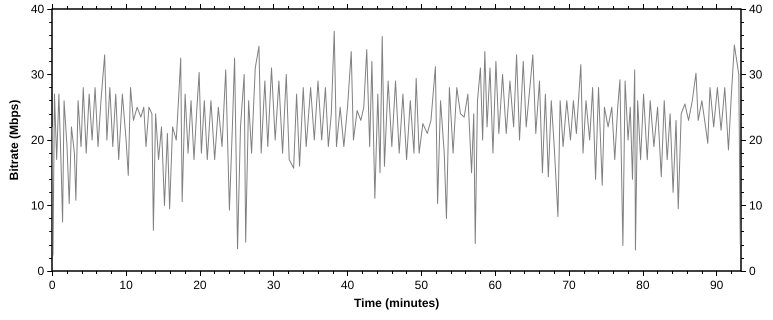 Image resolution: width=773 pixels, height=320 pixels. Describe the element at coordinates (41, 271) in the screenshot. I see `y-tick-label: 0` at that location.